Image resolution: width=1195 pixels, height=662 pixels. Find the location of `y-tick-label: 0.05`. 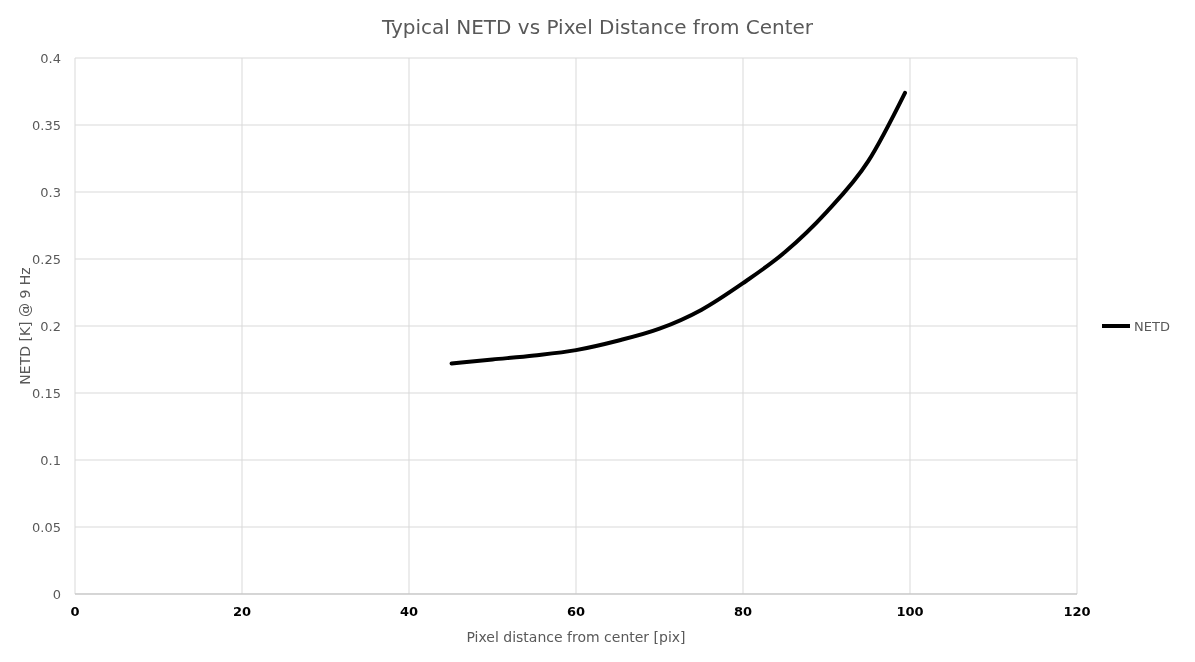

y-tick-label: 0.05 is located at coordinates (46, 527).